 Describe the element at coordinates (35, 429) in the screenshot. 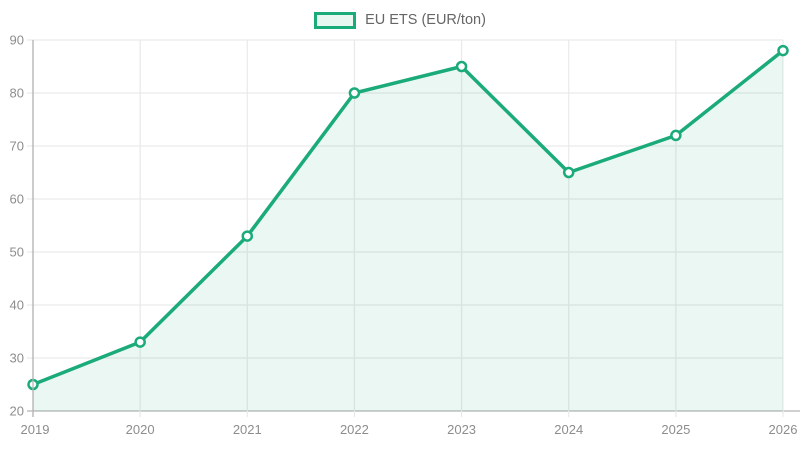

I see `x-axis-tick-label-2019: 2019` at that location.